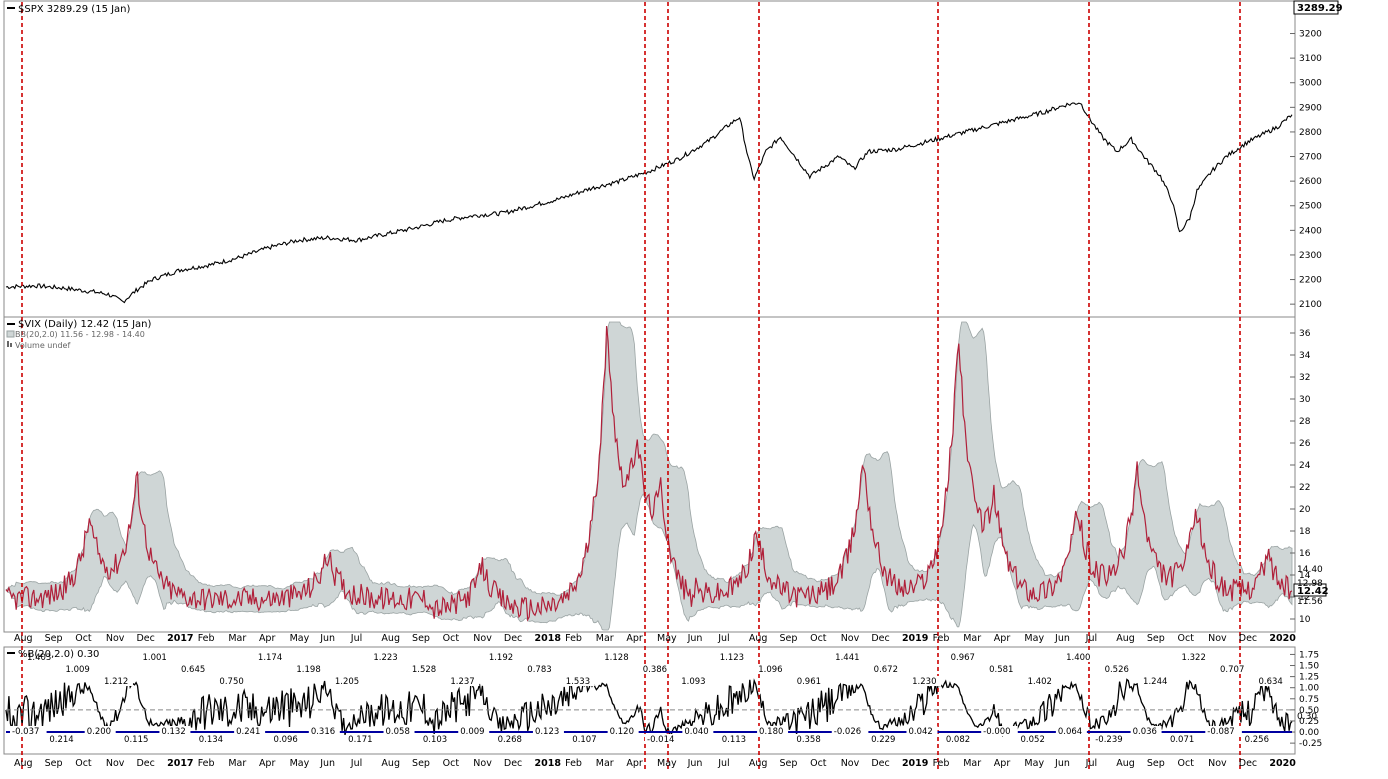  Describe the element at coordinates (920, 732) in the screenshot. I see `trough-label: 0.042` at that location.